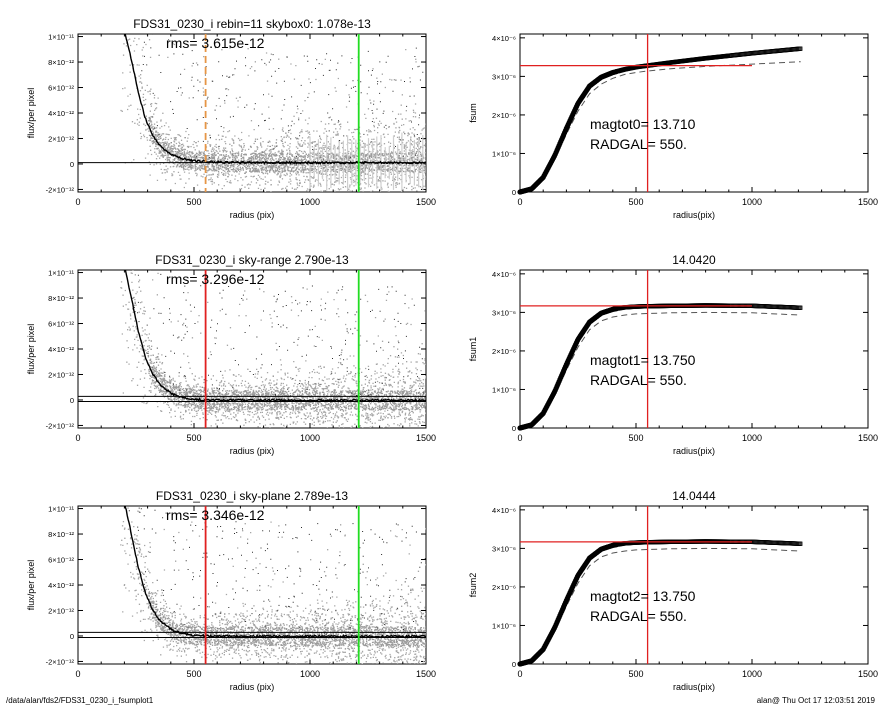 Image resolution: width=885 pixels, height=708 pixels. What do you see at coordinates (473, 585) in the screenshot?
I see `y-axis-label: fsum2` at bounding box center [473, 585].